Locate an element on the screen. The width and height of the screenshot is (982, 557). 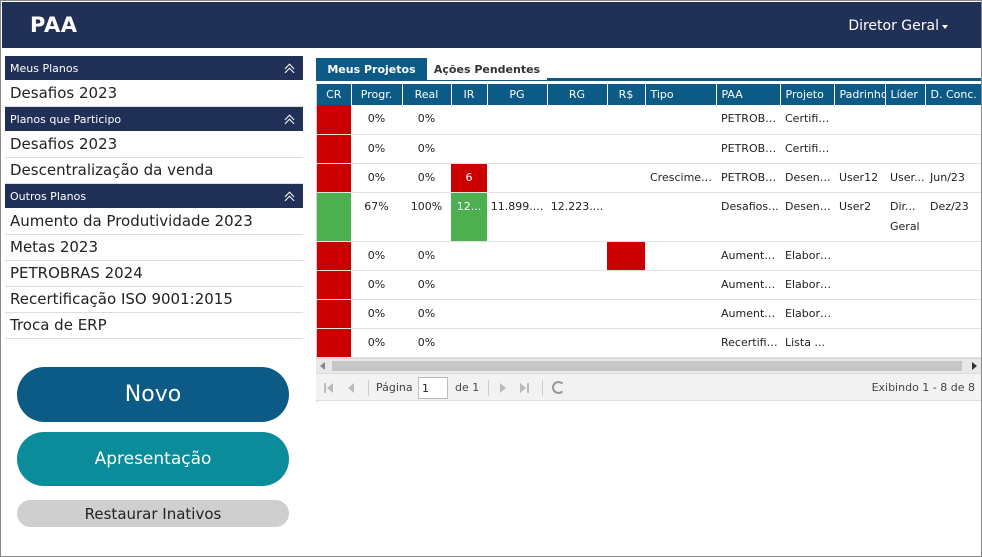
scrollbar-thumb is located at coordinates (647, 366).